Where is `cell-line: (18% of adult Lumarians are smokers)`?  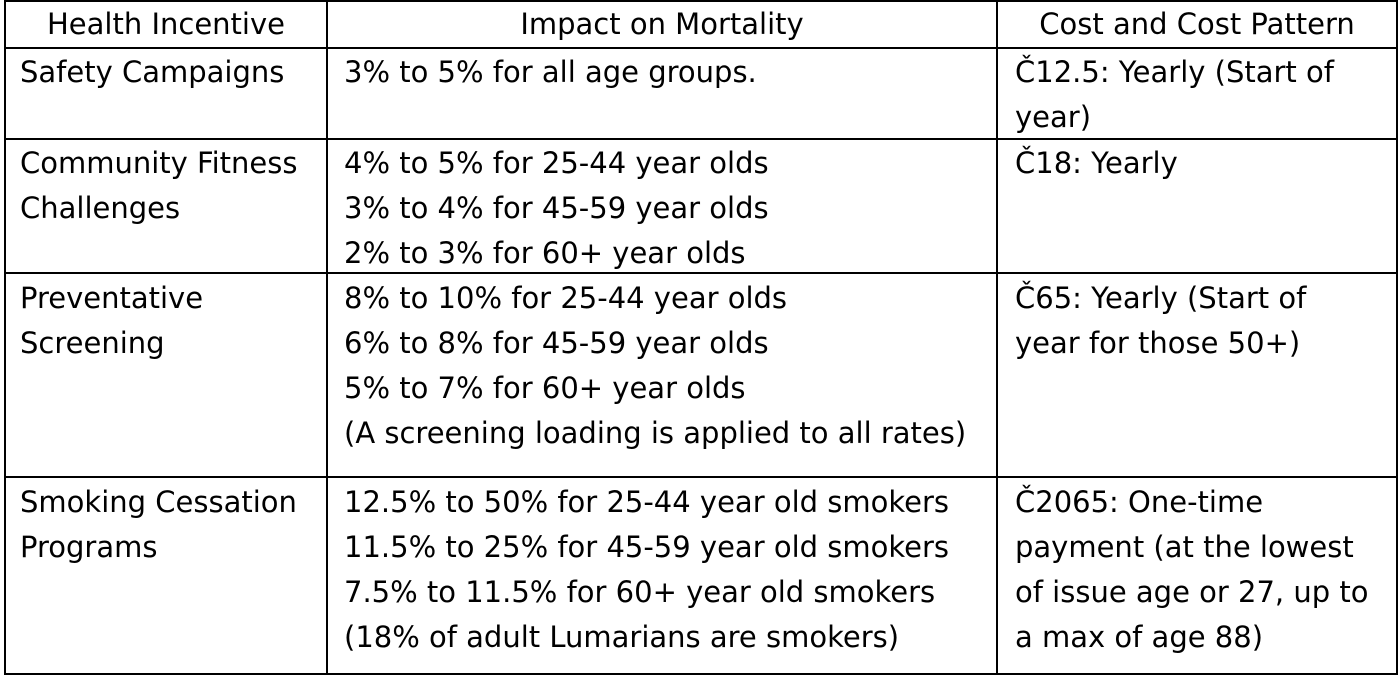 cell-line: (18% of adult Lumarians are smokers) is located at coordinates (622, 637).